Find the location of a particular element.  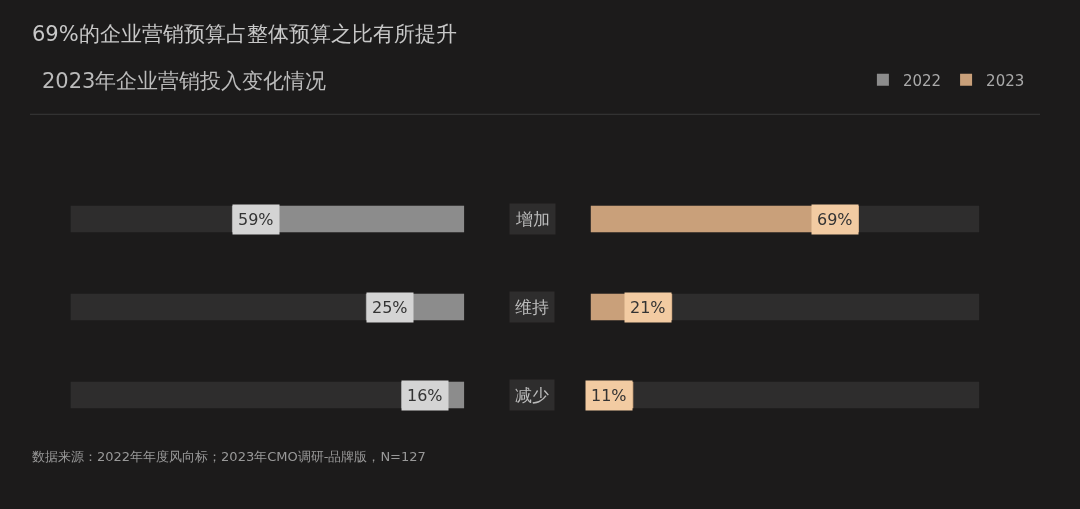

data-label: 69% is located at coordinates (835, 219).